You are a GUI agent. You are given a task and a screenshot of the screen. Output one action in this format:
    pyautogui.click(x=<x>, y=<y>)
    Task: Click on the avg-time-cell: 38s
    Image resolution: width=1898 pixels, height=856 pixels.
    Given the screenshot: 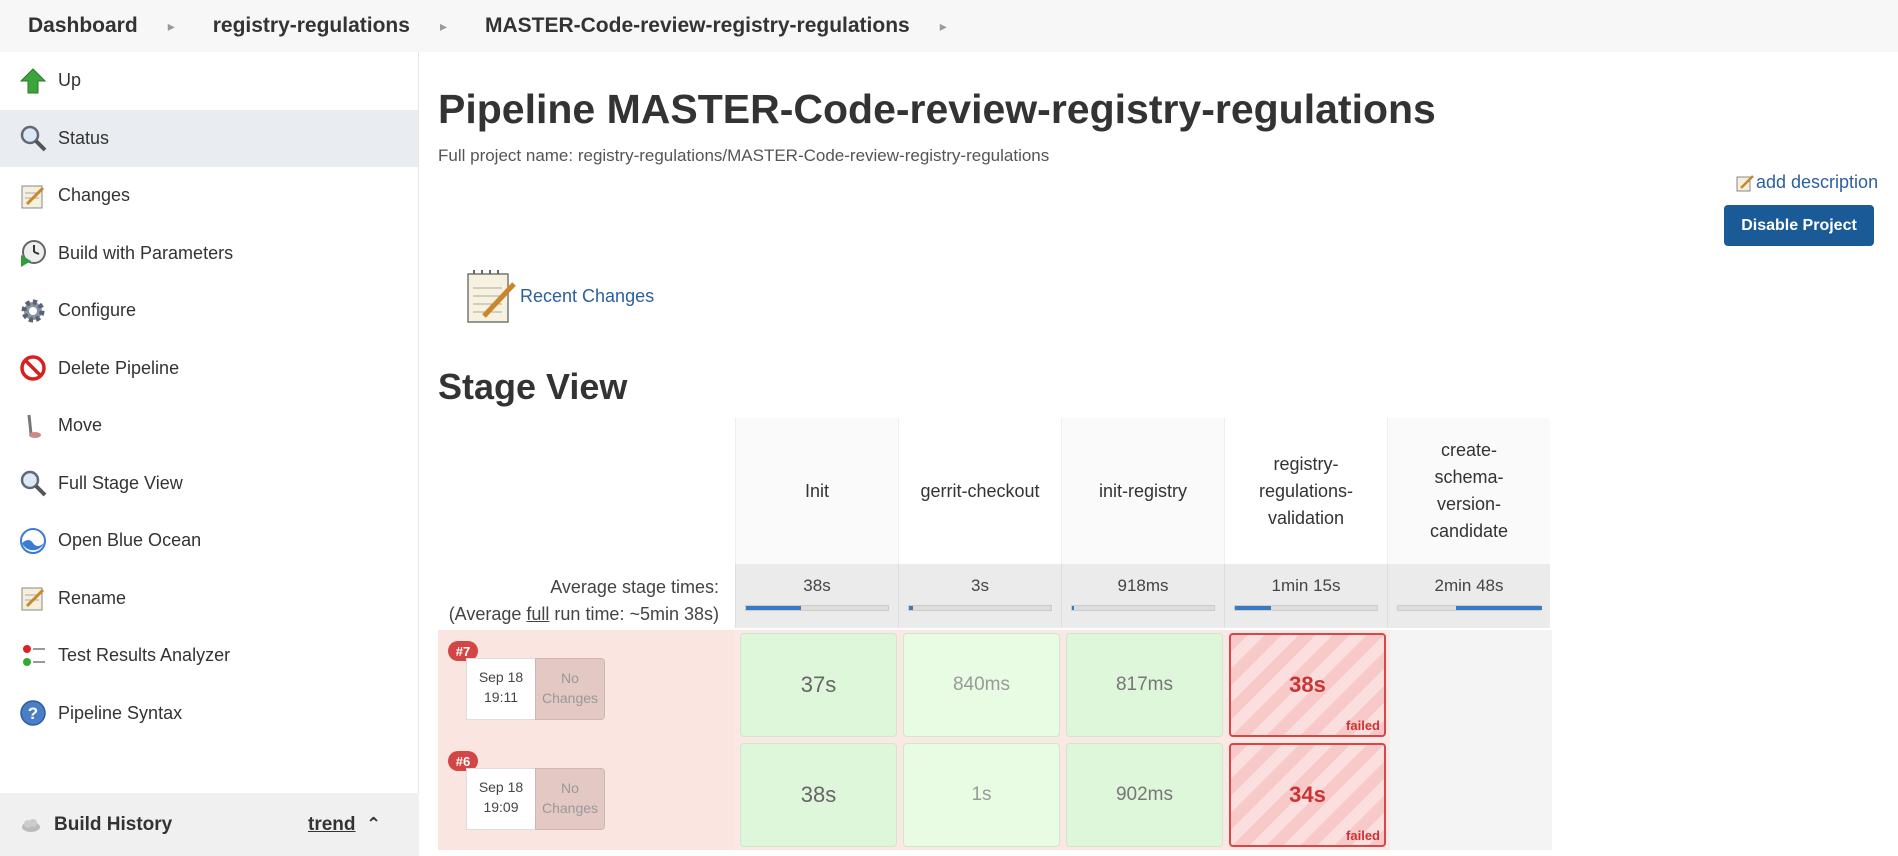 What is the action you would take?
    pyautogui.click(x=816, y=596)
    